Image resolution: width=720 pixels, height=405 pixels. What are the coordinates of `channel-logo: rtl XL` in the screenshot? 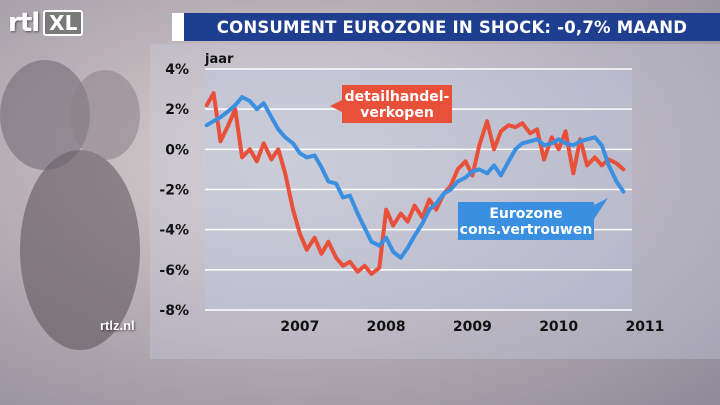 It's located at (46, 23).